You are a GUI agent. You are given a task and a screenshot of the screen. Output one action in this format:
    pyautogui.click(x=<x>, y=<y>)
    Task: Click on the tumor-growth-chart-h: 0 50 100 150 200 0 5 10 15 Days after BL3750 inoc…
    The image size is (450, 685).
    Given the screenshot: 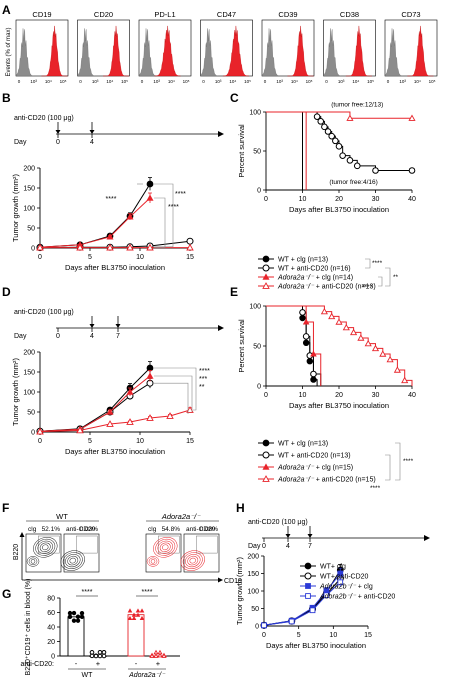 What is the action you would take?
    pyautogui.click(x=303, y=602)
    